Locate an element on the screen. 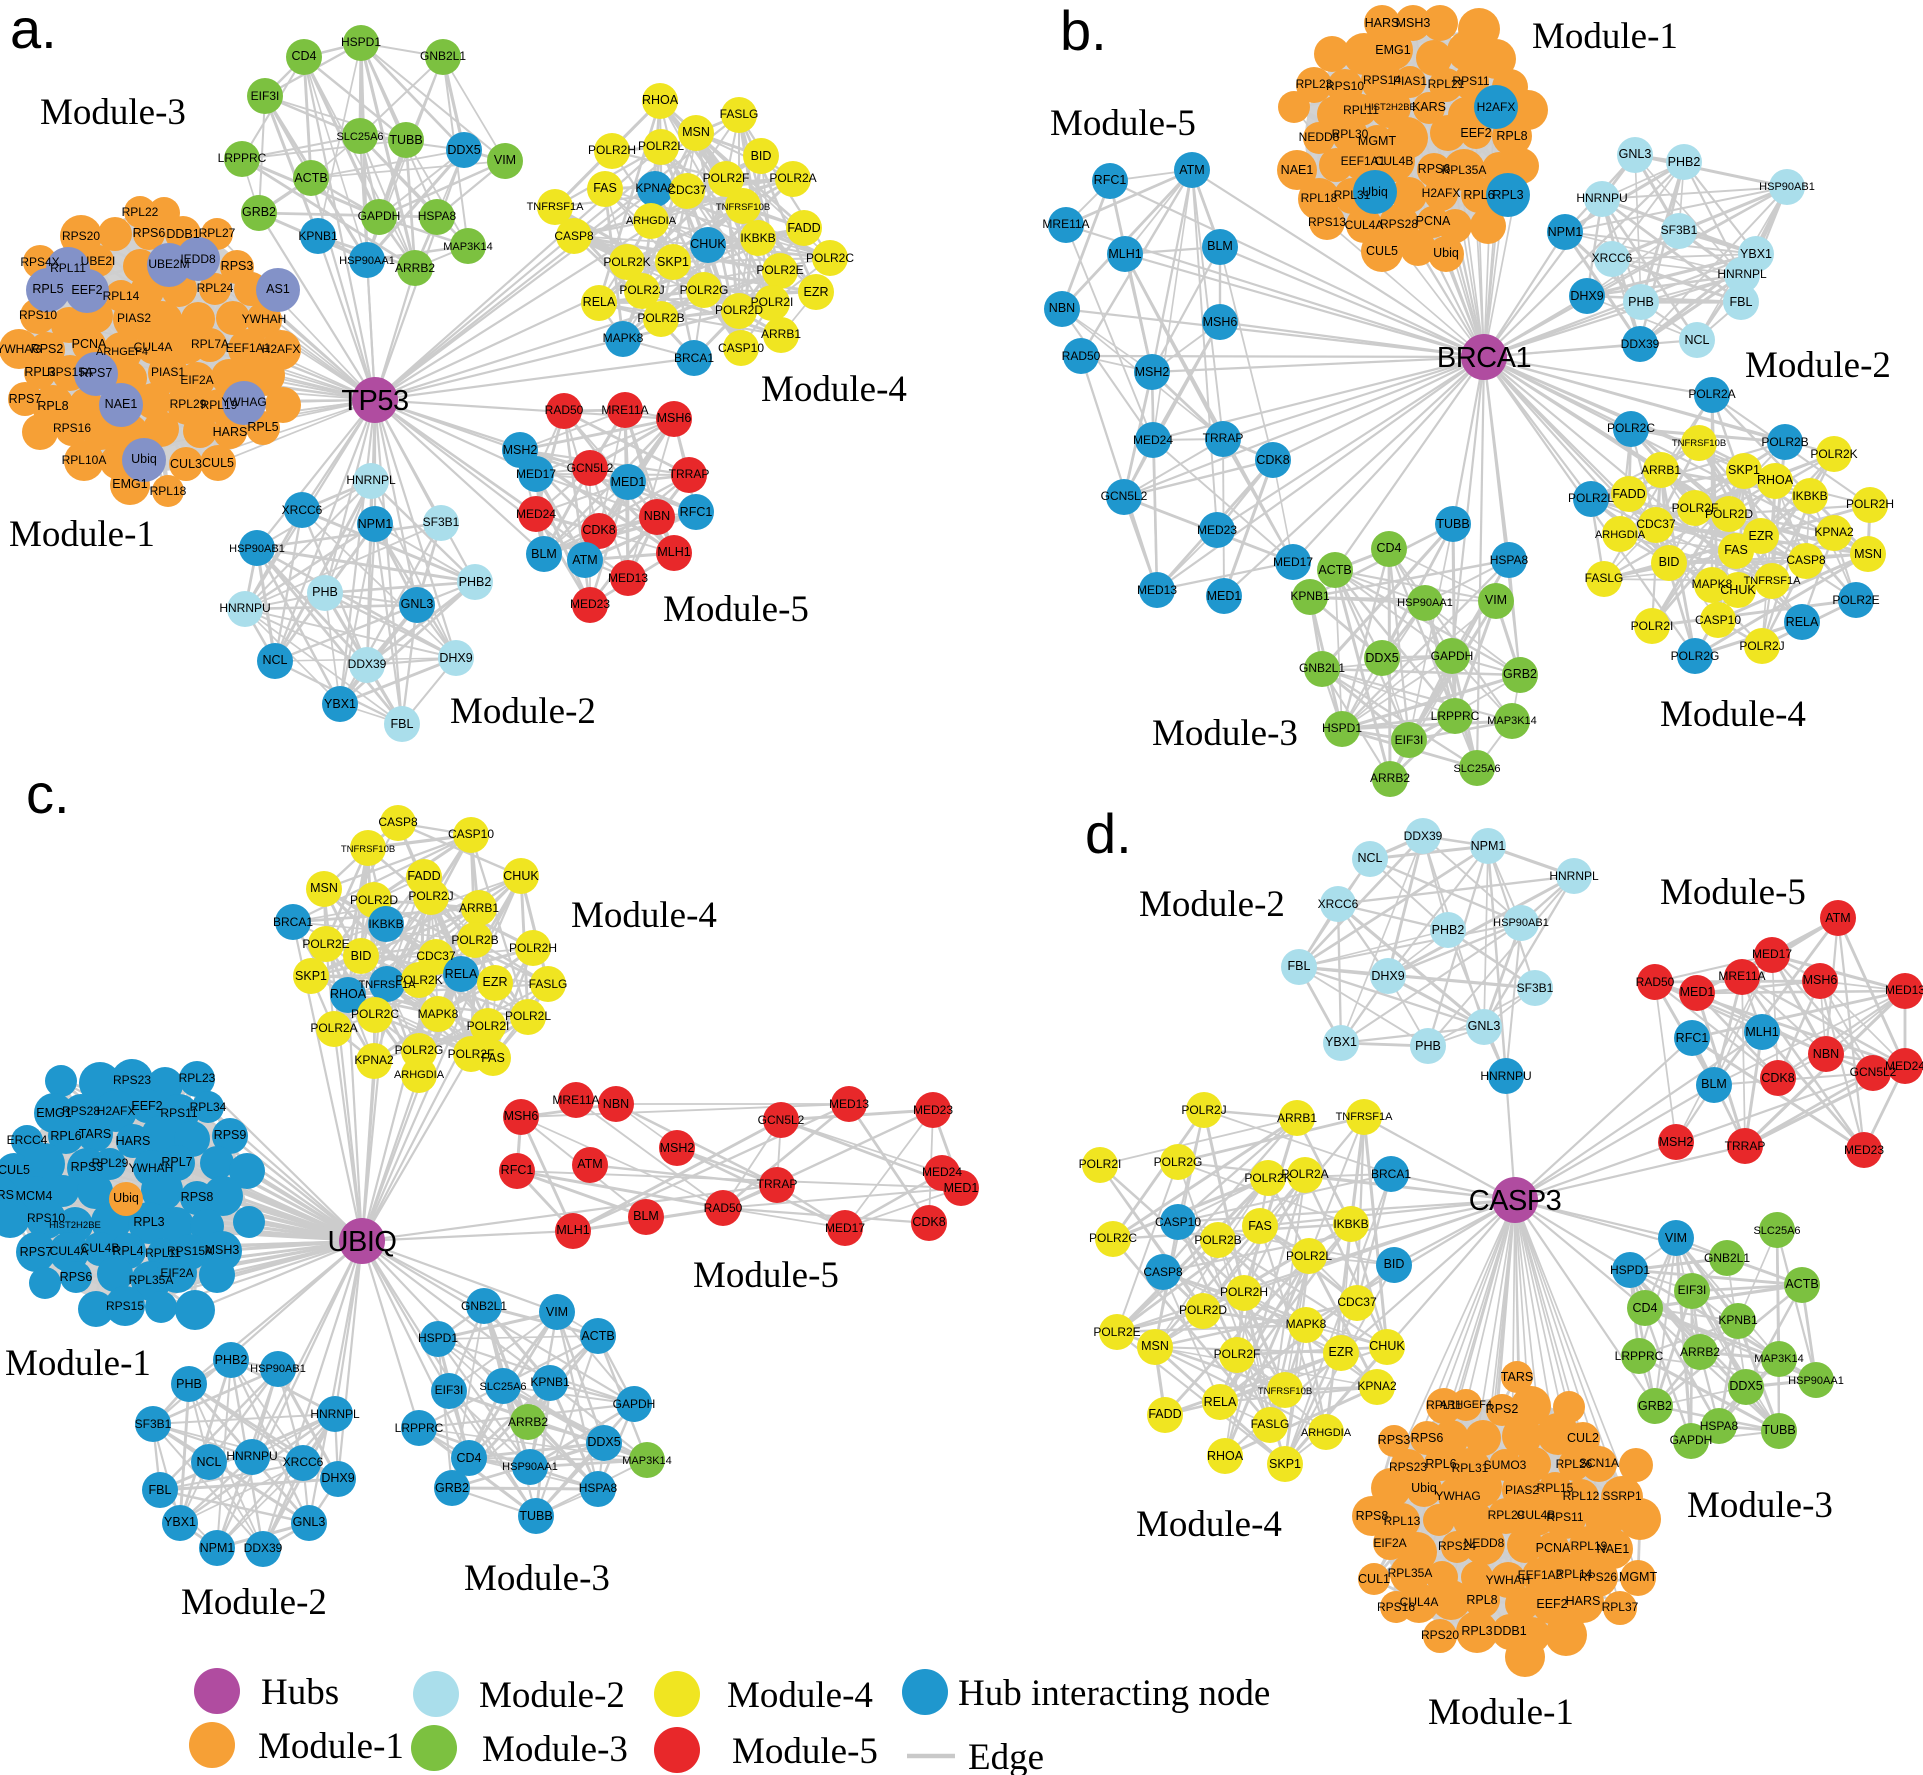 The width and height of the screenshot is (1923, 1775). svg-text: POLR2C is located at coordinates (1631, 428).